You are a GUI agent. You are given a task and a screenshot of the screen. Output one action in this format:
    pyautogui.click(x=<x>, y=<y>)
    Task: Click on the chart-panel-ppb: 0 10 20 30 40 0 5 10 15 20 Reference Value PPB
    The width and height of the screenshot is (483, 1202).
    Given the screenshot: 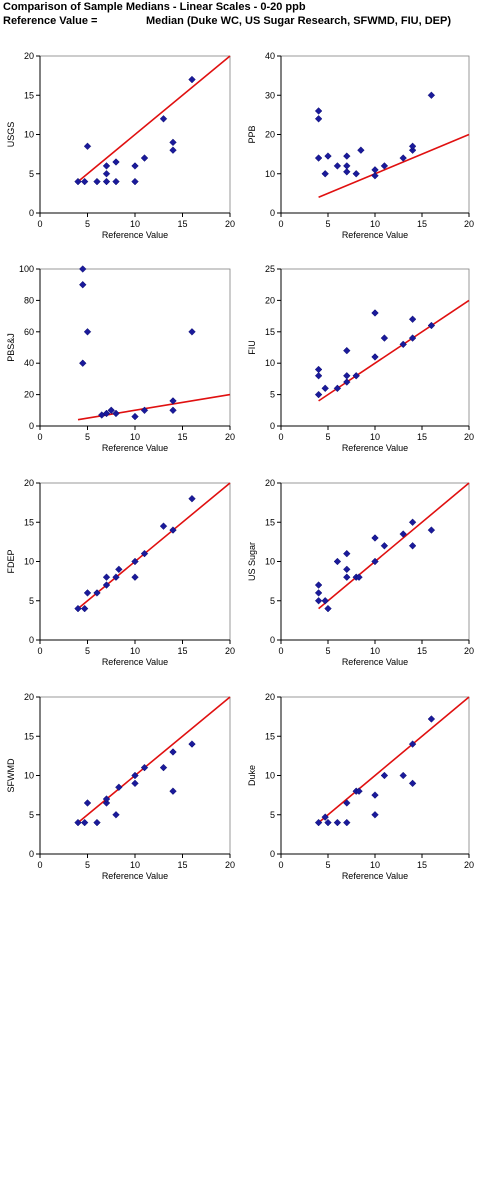 What is the action you would take?
    pyautogui.click(x=360, y=145)
    